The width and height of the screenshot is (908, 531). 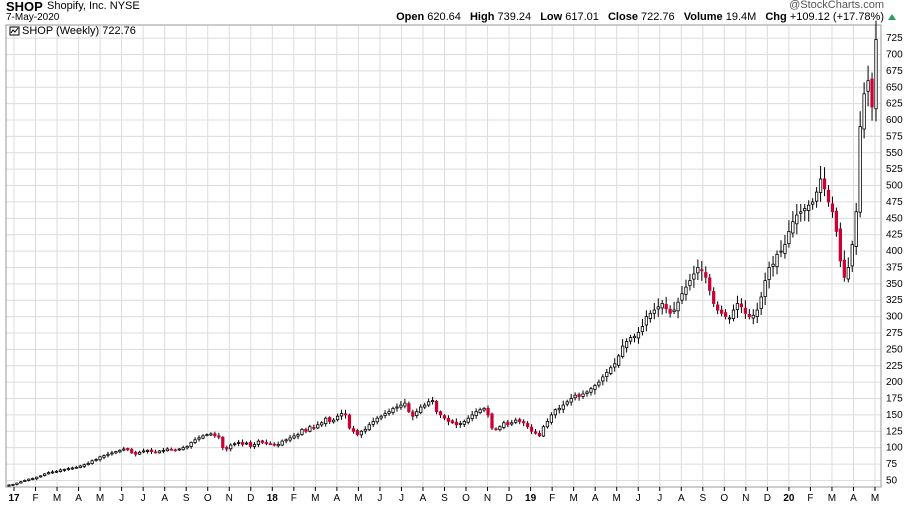 What do you see at coordinates (836, 17) in the screenshot?
I see `change-value: +109.12 (+17.78%)` at bounding box center [836, 17].